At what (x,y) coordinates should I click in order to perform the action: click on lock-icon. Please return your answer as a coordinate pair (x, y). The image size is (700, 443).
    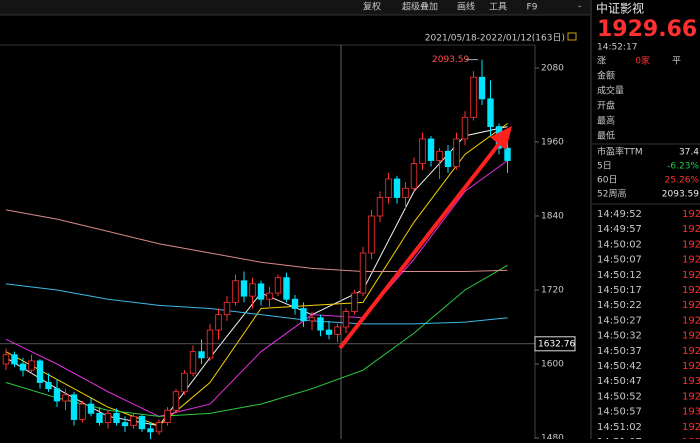
    Looking at the image, I should click on (572, 36).